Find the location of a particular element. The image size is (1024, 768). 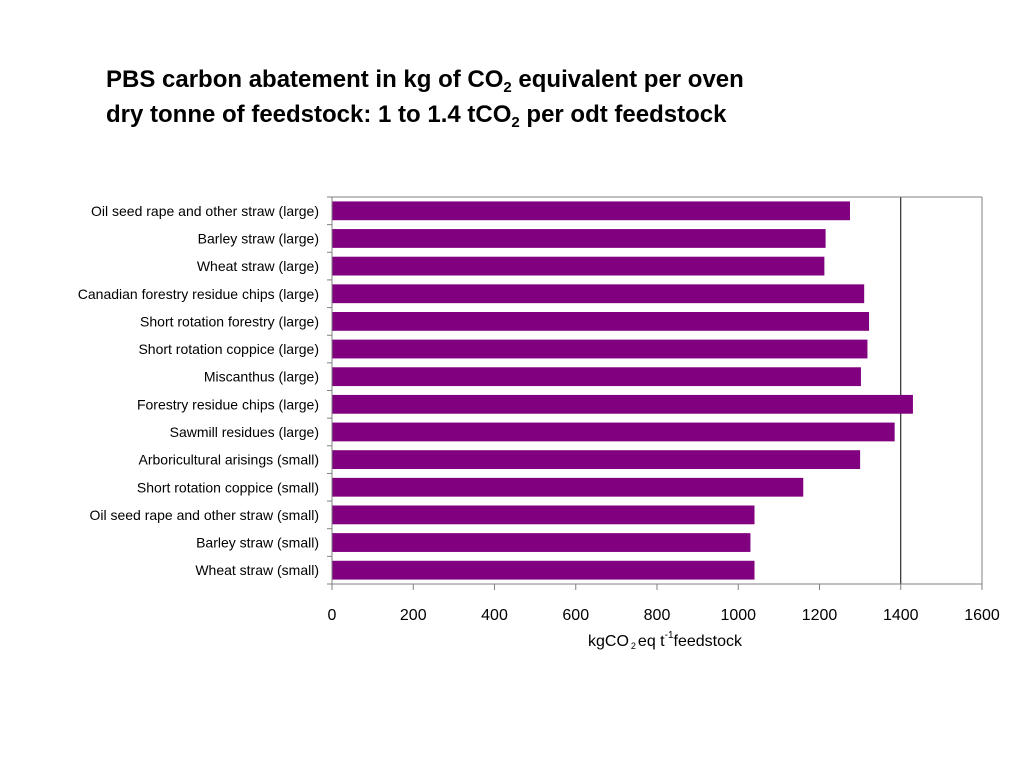

category-label: Barley straw (large) is located at coordinates (258, 238).